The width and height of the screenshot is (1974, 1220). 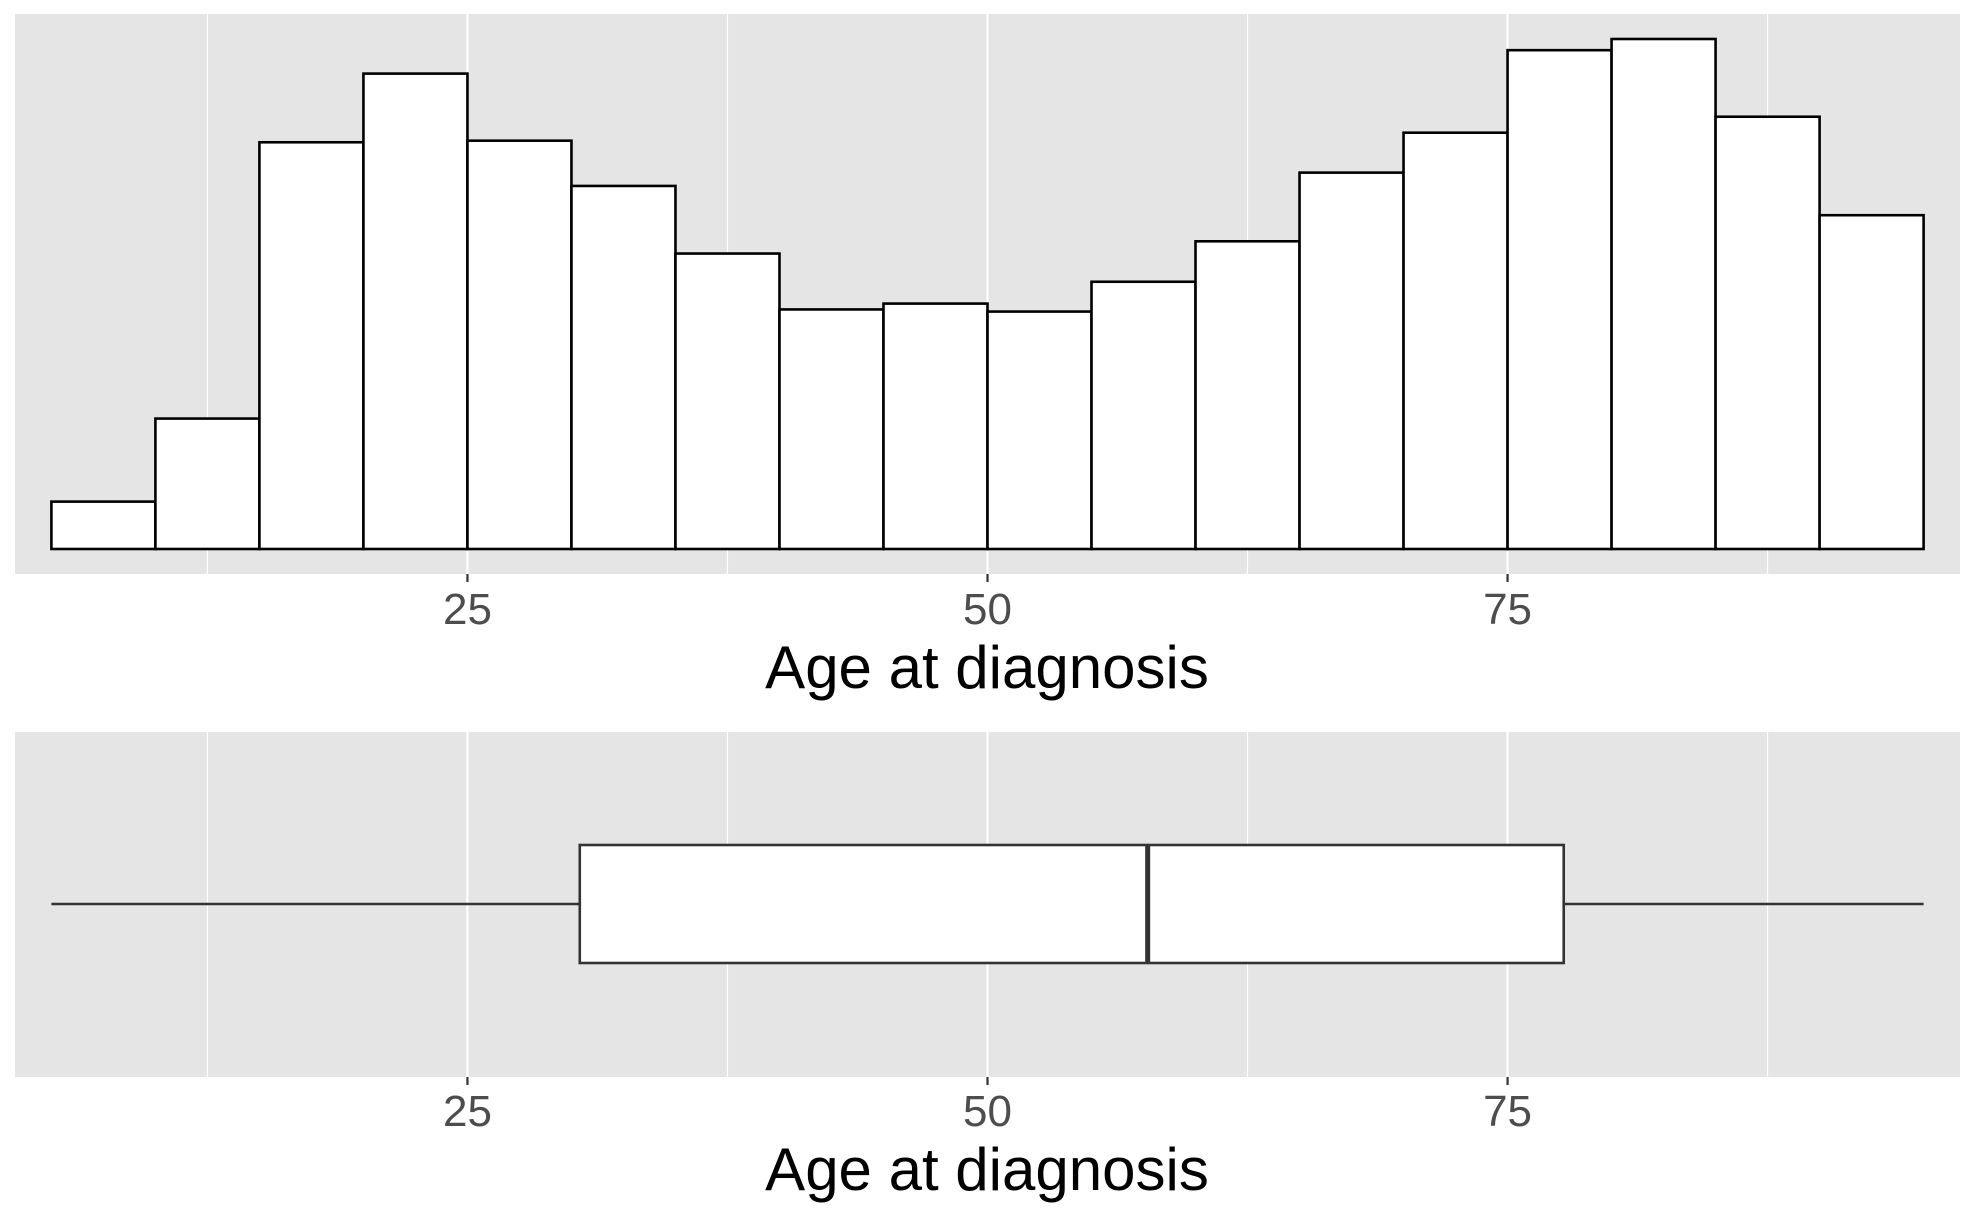 What do you see at coordinates (1072, 904) in the screenshot?
I see `interquartile-box` at bounding box center [1072, 904].